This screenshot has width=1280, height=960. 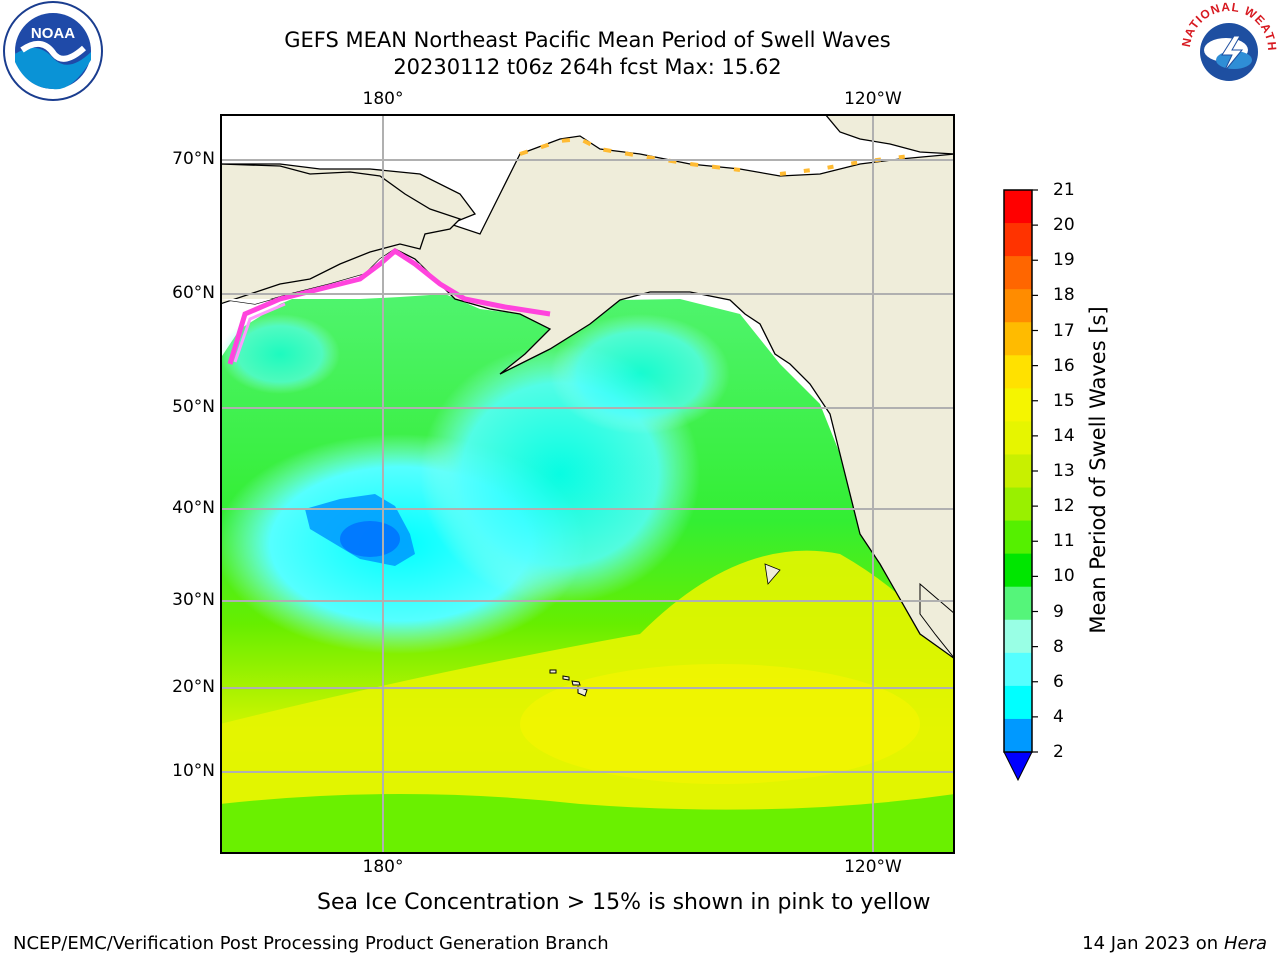 I want to click on land-siberia, so click(x=341, y=234).